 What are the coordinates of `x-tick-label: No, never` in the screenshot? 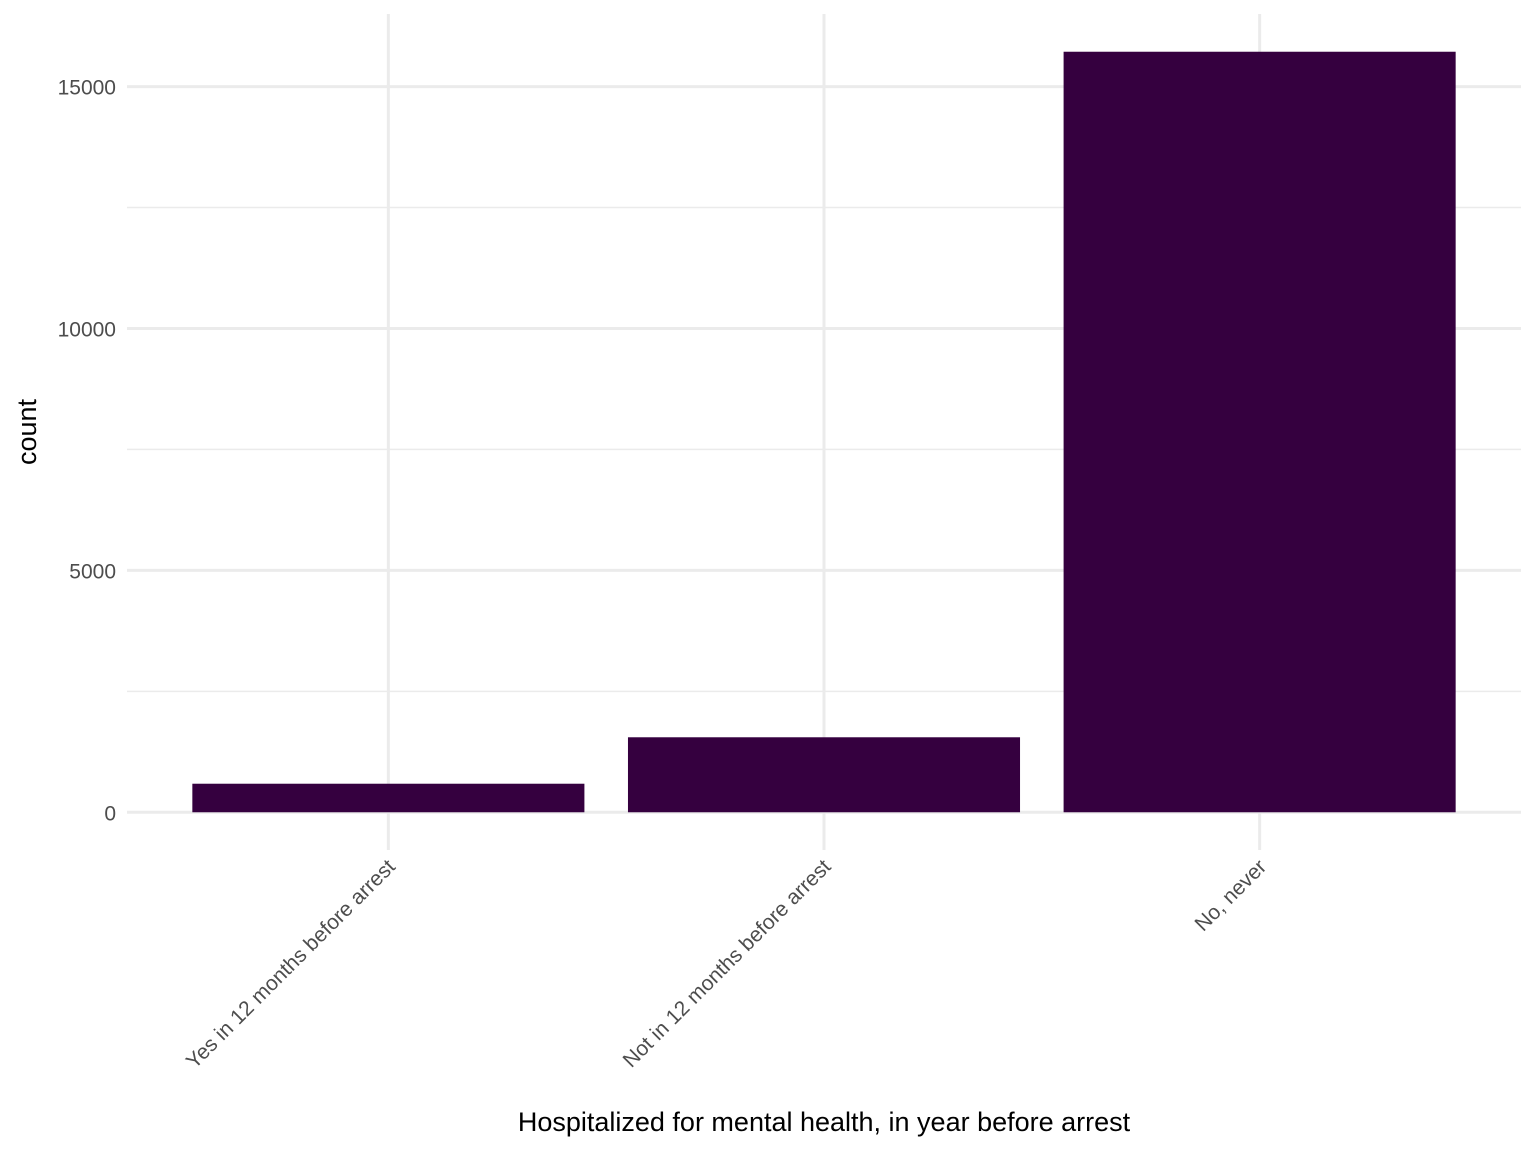 It's located at (1231, 895).